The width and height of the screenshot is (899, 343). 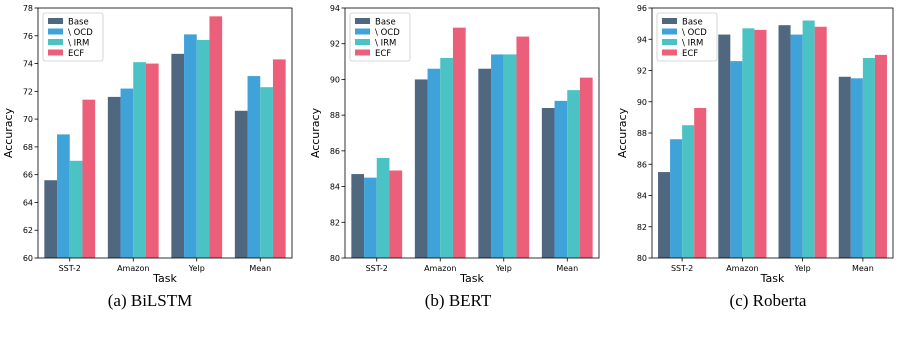 I want to click on bar-irm-sst2, so click(x=76, y=209).